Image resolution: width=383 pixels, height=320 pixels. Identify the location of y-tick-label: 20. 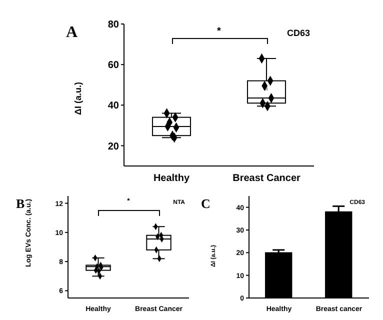
(114, 146).